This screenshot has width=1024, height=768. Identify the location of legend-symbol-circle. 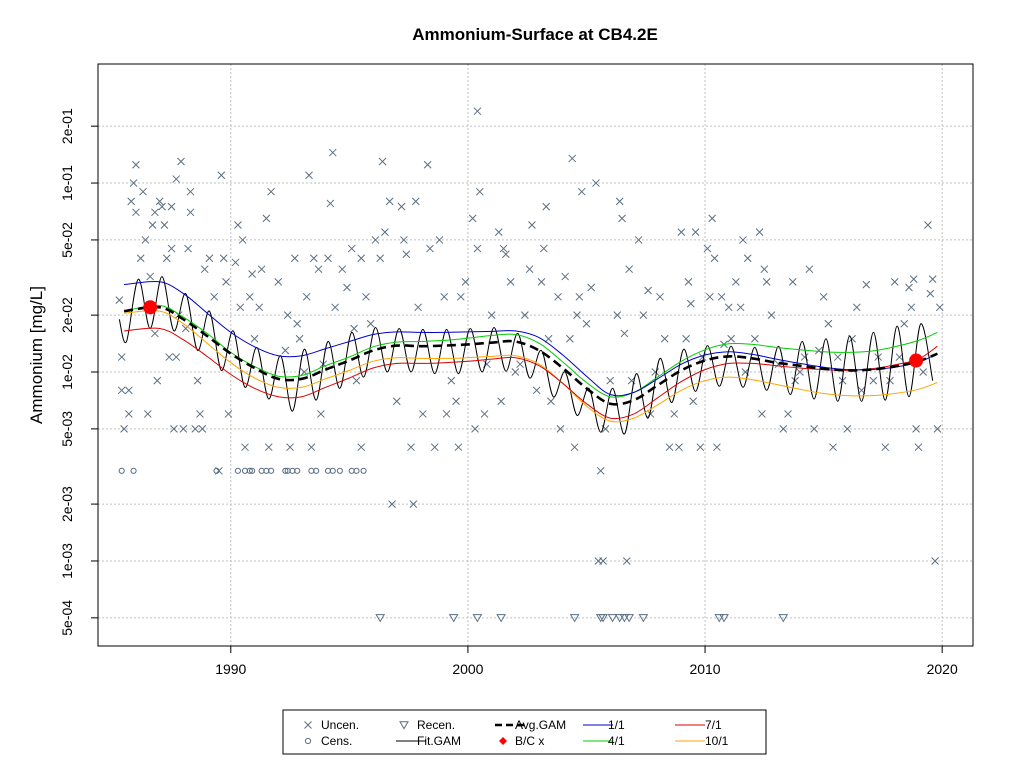
(308, 741).